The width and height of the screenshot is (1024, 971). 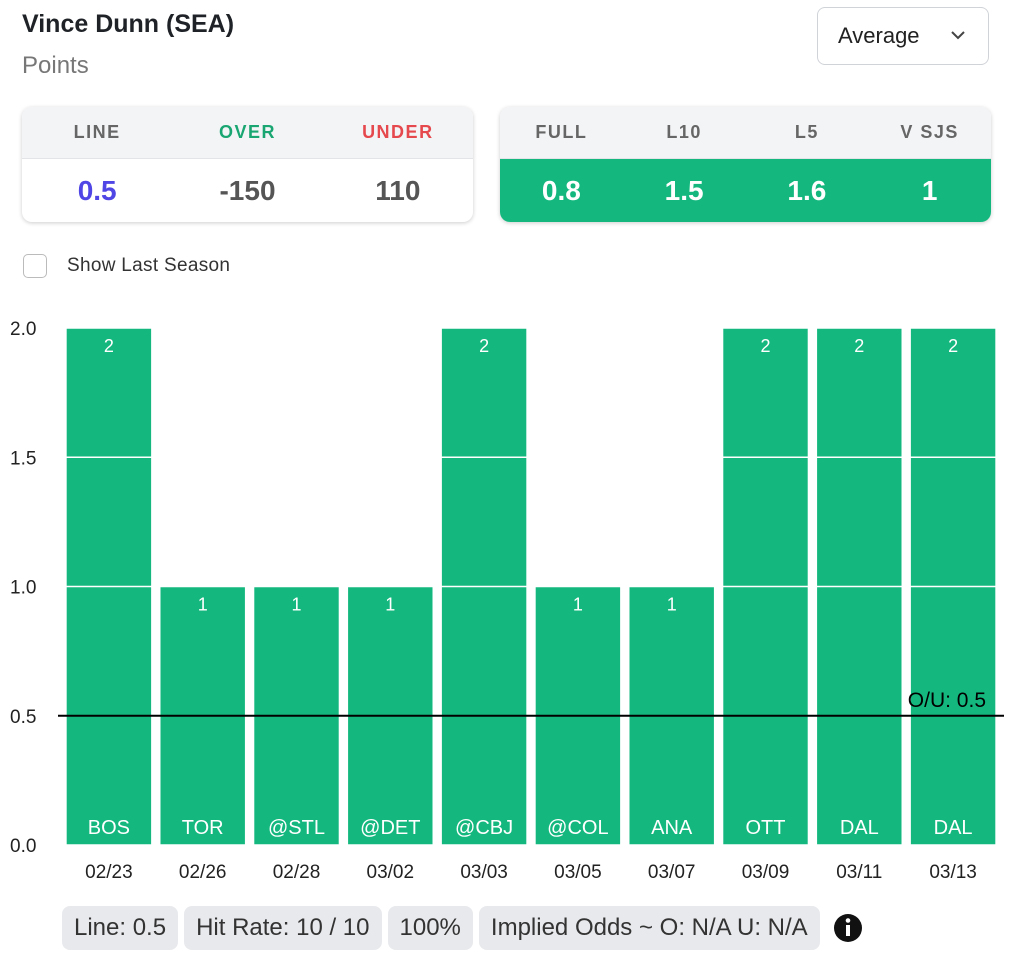 What do you see at coordinates (23, 329) in the screenshot?
I see `y-tick-label: 2.0` at bounding box center [23, 329].